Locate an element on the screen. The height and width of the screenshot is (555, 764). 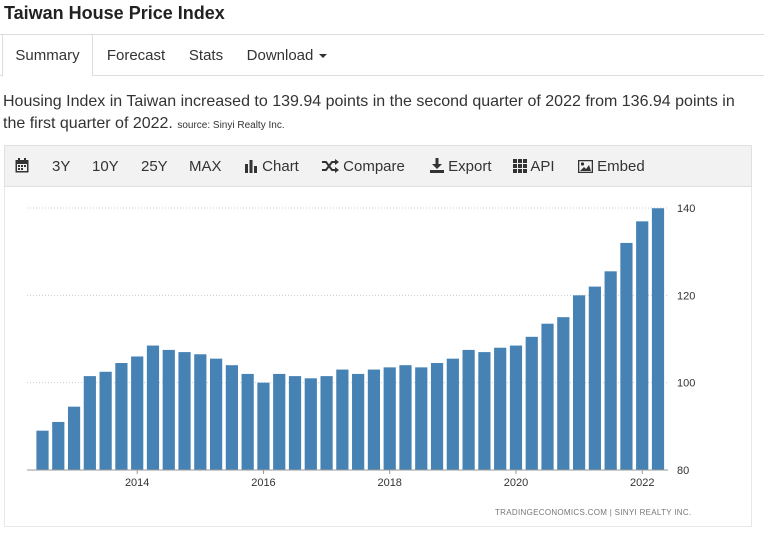
bar-chart-icon is located at coordinates (251, 166).